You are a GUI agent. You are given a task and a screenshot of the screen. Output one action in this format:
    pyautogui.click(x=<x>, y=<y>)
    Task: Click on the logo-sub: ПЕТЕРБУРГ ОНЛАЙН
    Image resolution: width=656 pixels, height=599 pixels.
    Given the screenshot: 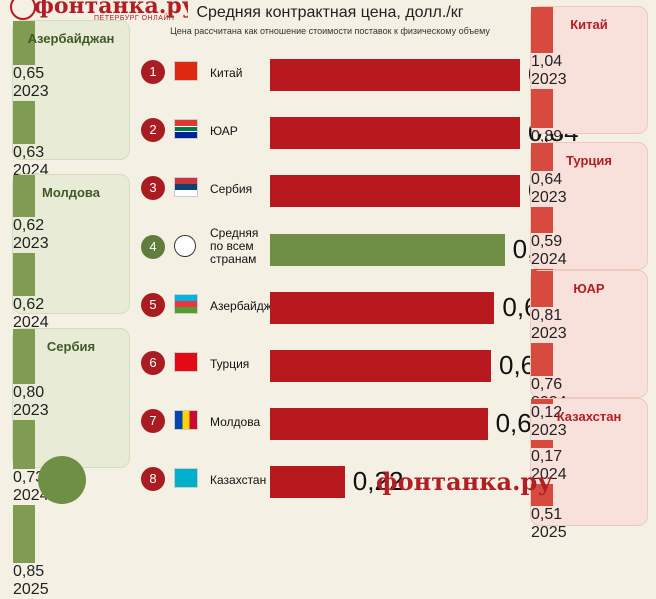 What is the action you would take?
    pyautogui.click(x=134, y=18)
    